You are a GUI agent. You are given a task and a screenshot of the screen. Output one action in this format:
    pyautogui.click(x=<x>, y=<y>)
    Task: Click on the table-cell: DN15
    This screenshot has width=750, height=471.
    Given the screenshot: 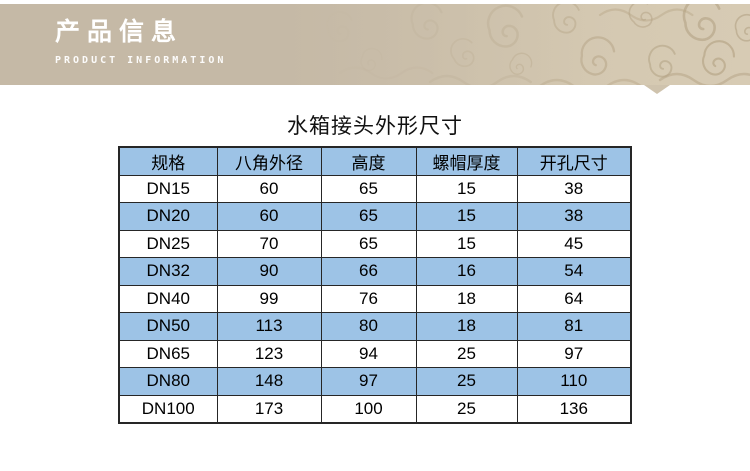 What is the action you would take?
    pyautogui.click(x=168, y=188)
    